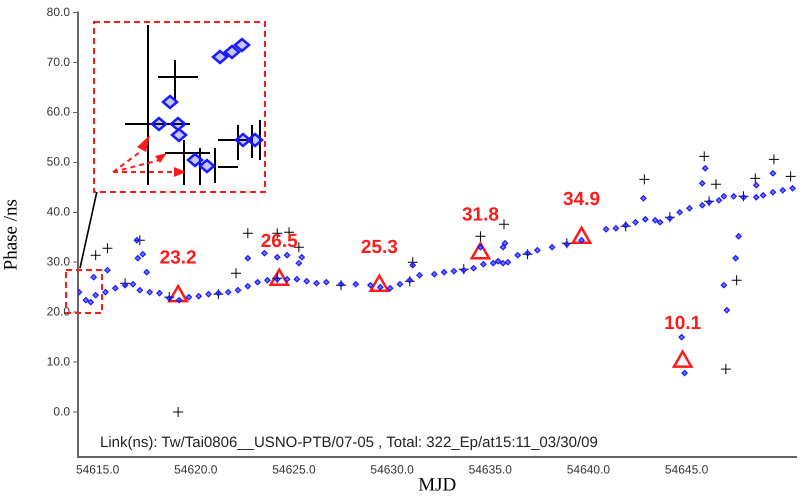 The height and width of the screenshot is (497, 809). I want to click on y-tick-label: 50.0, so click(58, 161).